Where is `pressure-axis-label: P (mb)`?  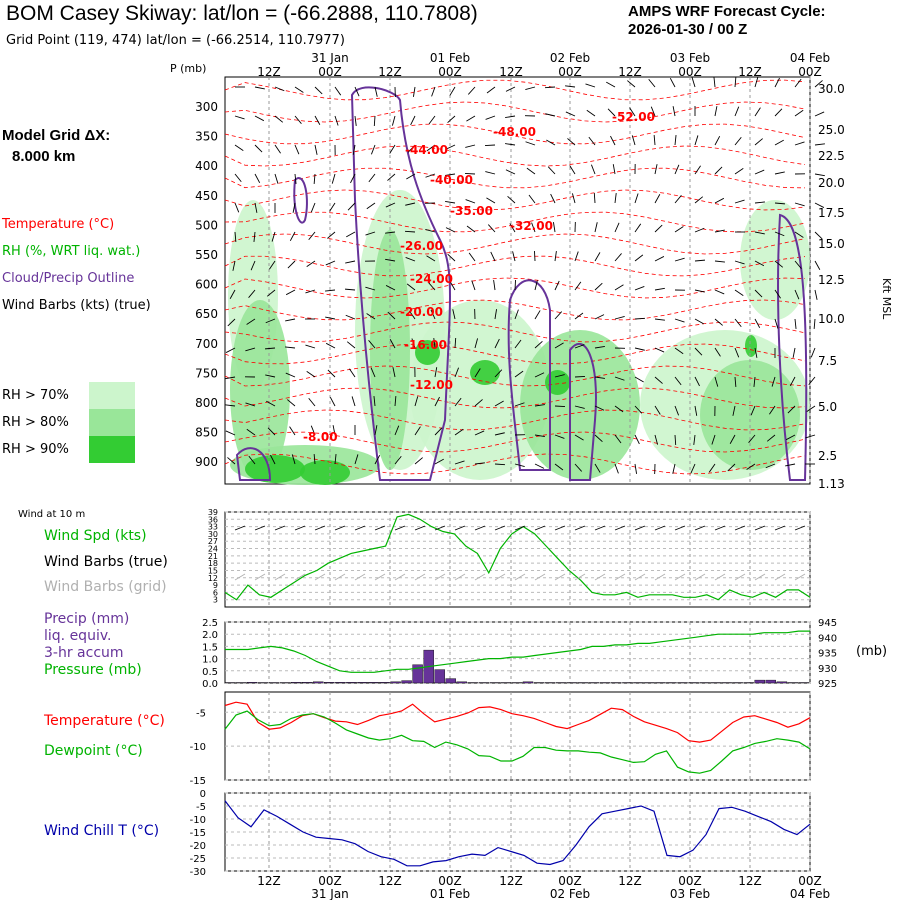 pressure-axis-label: P (mb) is located at coordinates (188, 68).